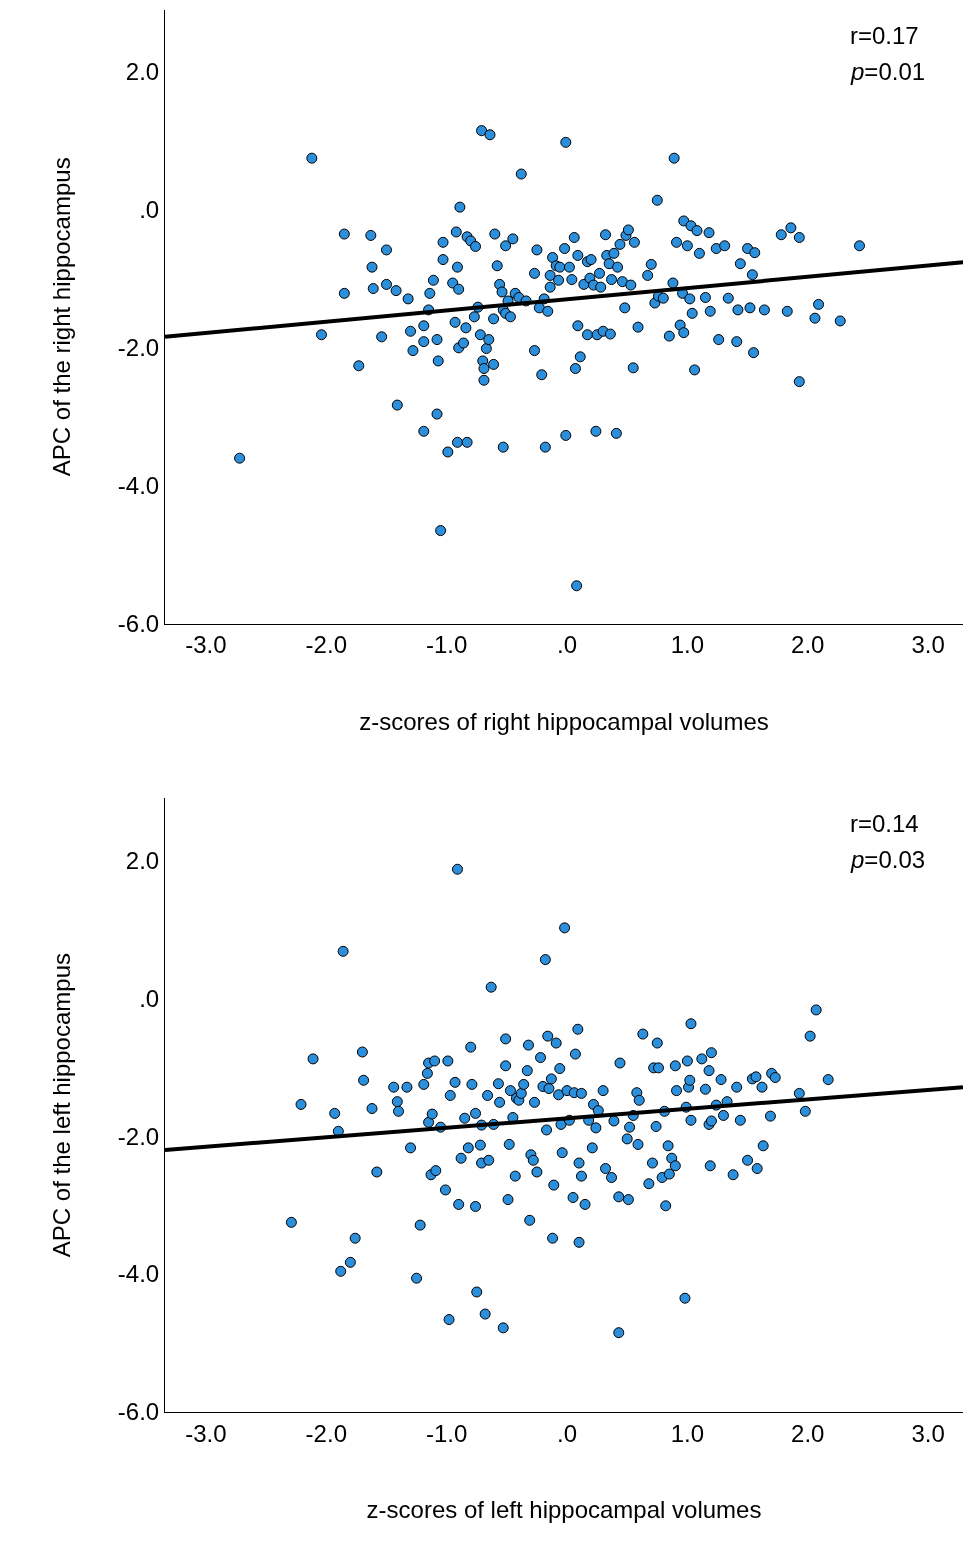 The width and height of the screenshot is (963, 1542). What do you see at coordinates (564, 1510) in the screenshot?
I see `x-axis-title: z-scores of left hippocampal volumes` at bounding box center [564, 1510].